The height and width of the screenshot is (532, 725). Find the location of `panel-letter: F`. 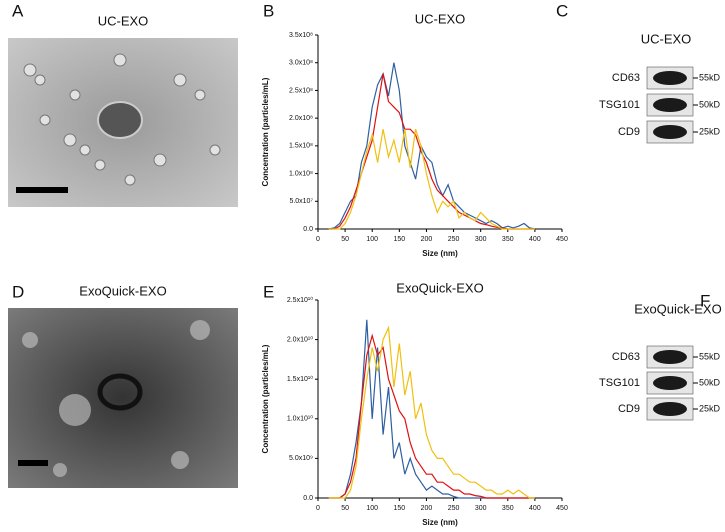

panel-letter: F is located at coordinates (705, 300).